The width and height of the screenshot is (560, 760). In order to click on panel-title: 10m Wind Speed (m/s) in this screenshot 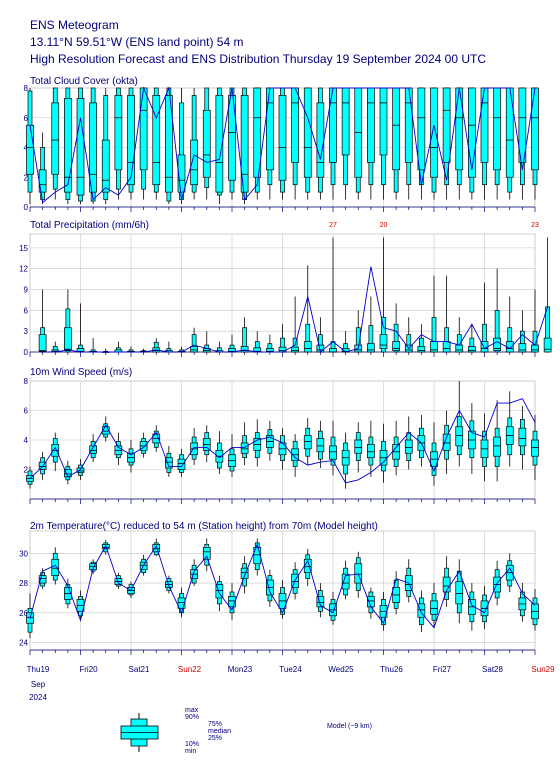, I will do `click(81, 372)`.